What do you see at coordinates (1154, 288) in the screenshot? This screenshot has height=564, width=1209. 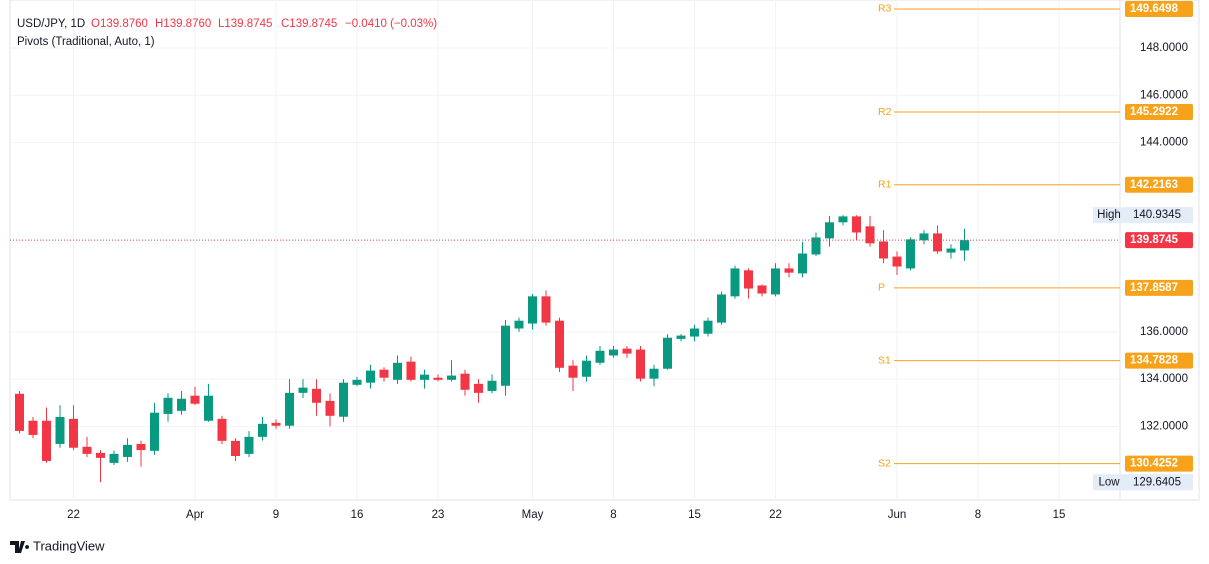 I see `pivot-price-label: 137.8587` at bounding box center [1154, 288].